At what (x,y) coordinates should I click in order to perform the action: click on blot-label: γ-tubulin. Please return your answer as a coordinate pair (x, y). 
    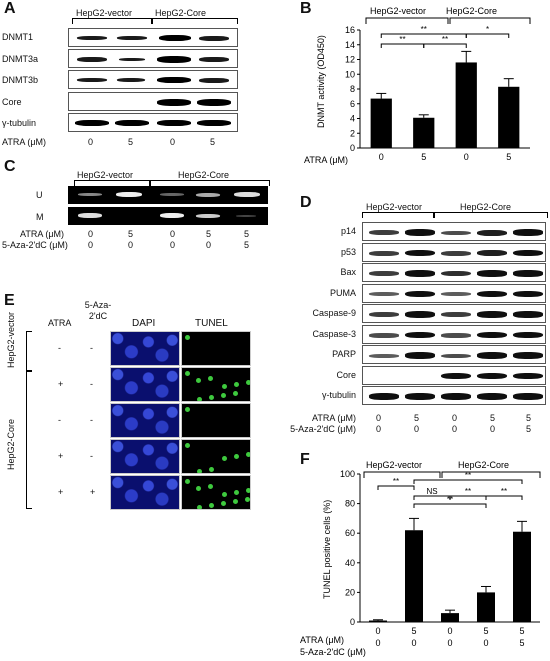
    Looking at the image, I should click on (19, 123).